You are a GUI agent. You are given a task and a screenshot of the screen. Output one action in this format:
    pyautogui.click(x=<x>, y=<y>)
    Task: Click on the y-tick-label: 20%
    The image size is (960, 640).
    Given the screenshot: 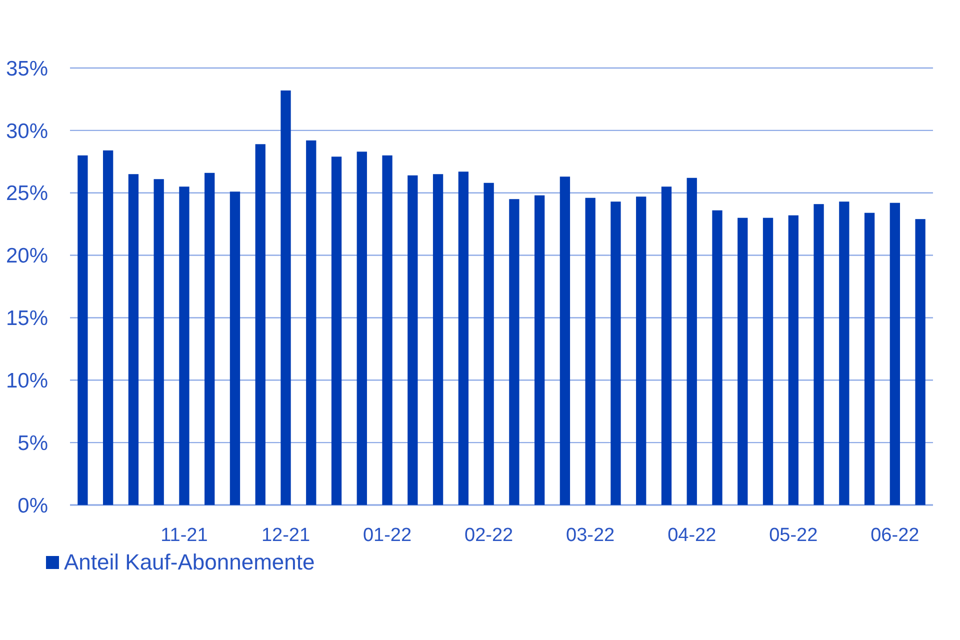 What is the action you would take?
    pyautogui.click(x=27, y=256)
    